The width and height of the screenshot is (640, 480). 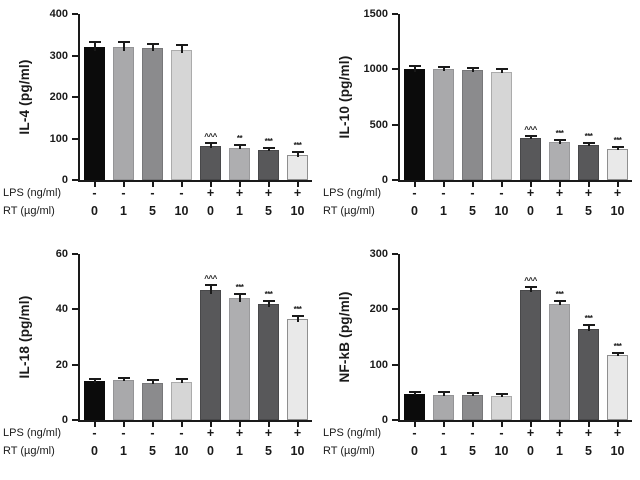 What do you see at coordinates (195, 98) in the screenshot?
I see `plot-area: ^^^ ** *** ***` at bounding box center [195, 98].